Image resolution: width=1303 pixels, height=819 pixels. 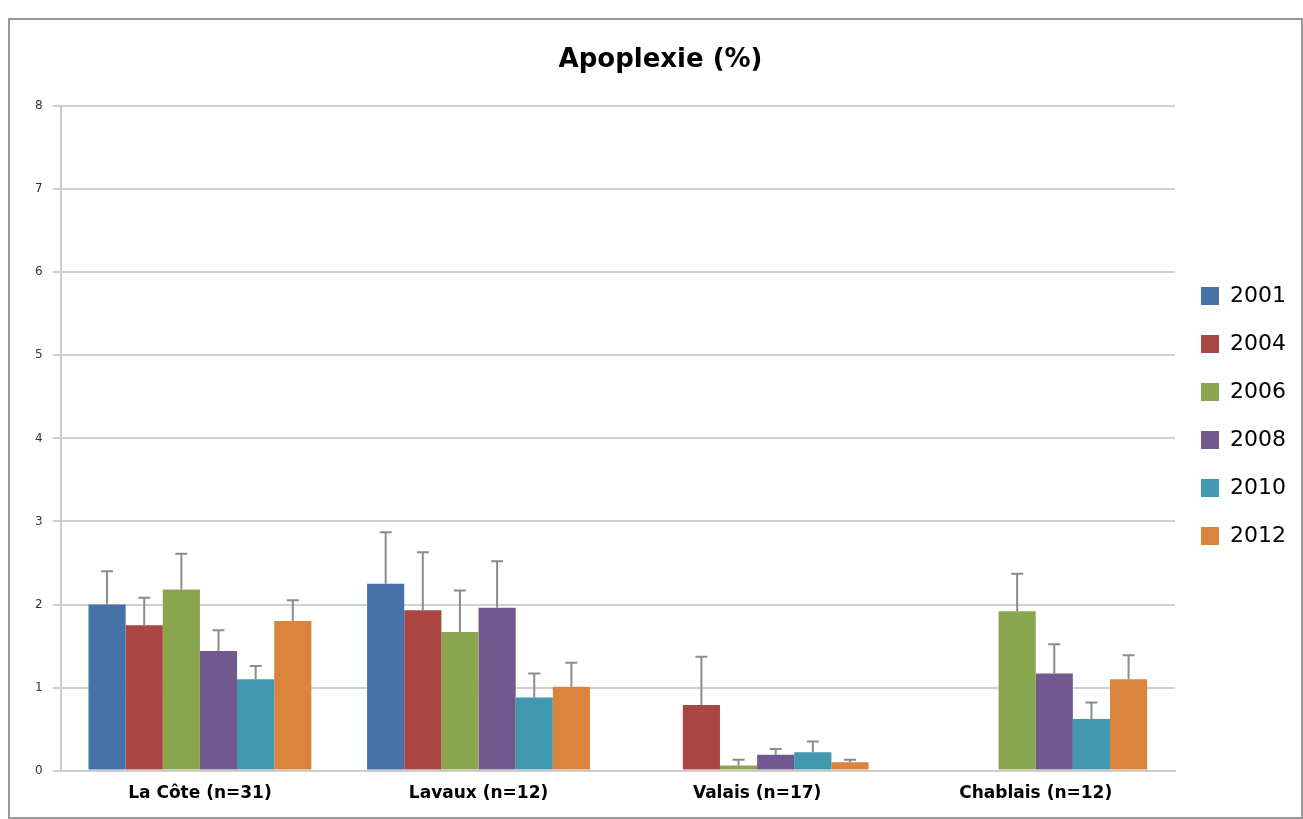 What do you see at coordinates (38, 520) in the screenshot?
I see `y-tick-label: 3` at bounding box center [38, 520].